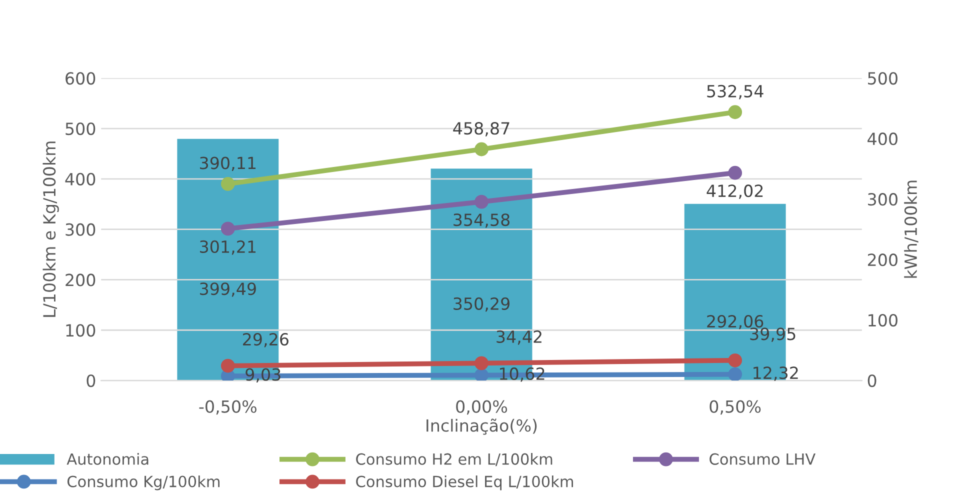 The height and width of the screenshot is (504, 963). Describe the element at coordinates (107, 459) in the screenshot. I see `legend-label: Autonomia` at that location.